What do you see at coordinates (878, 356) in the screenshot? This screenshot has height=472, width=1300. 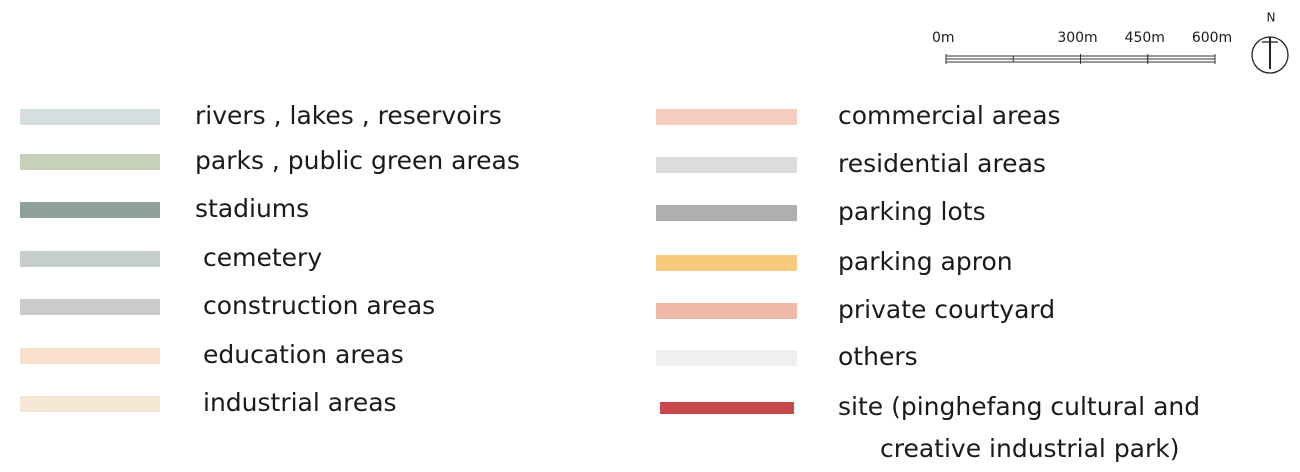 I see `legend-label: others` at bounding box center [878, 356].